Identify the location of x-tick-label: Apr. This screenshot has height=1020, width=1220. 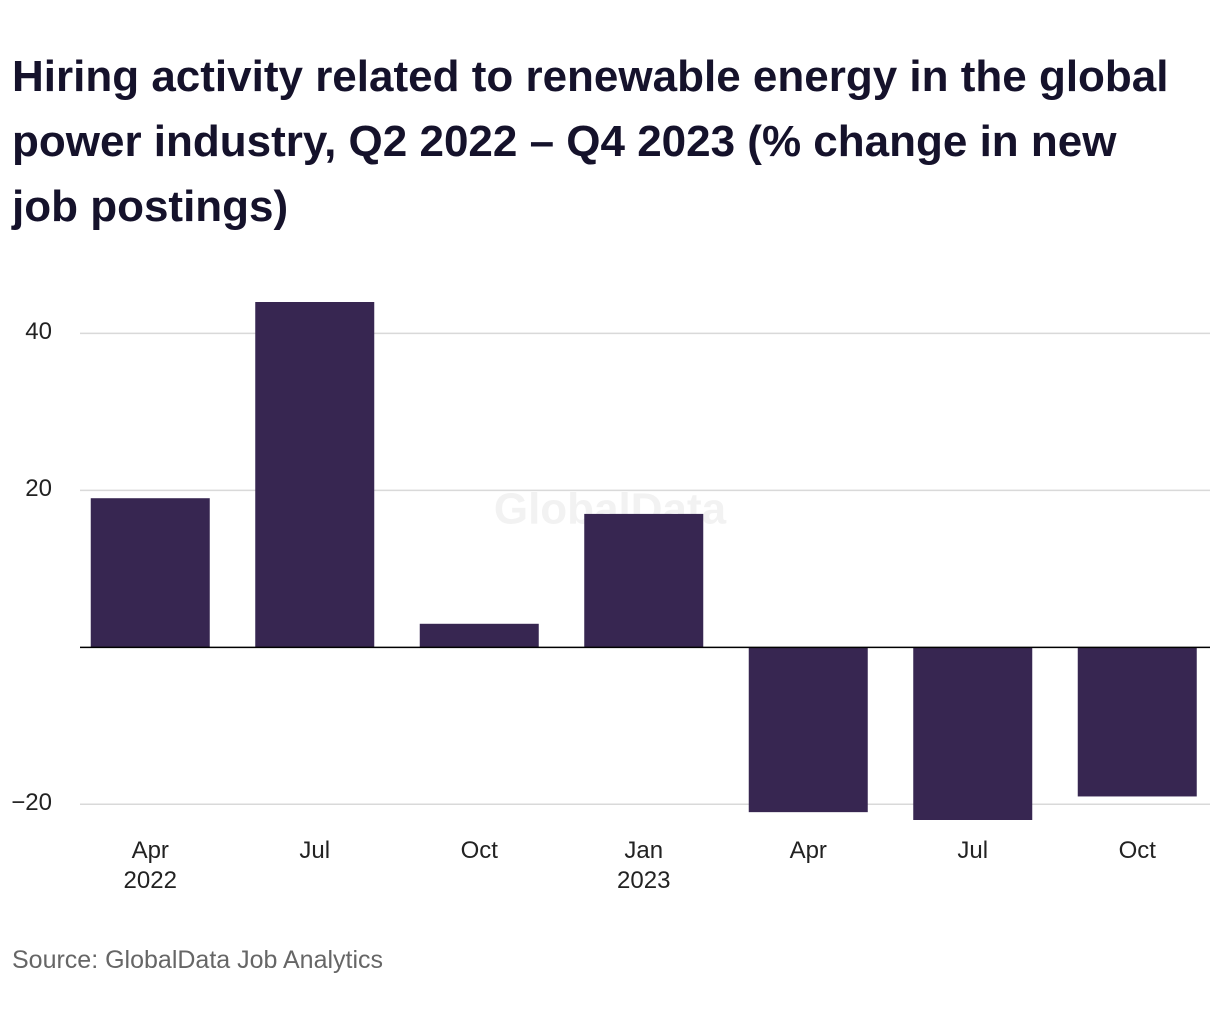
(808, 850).